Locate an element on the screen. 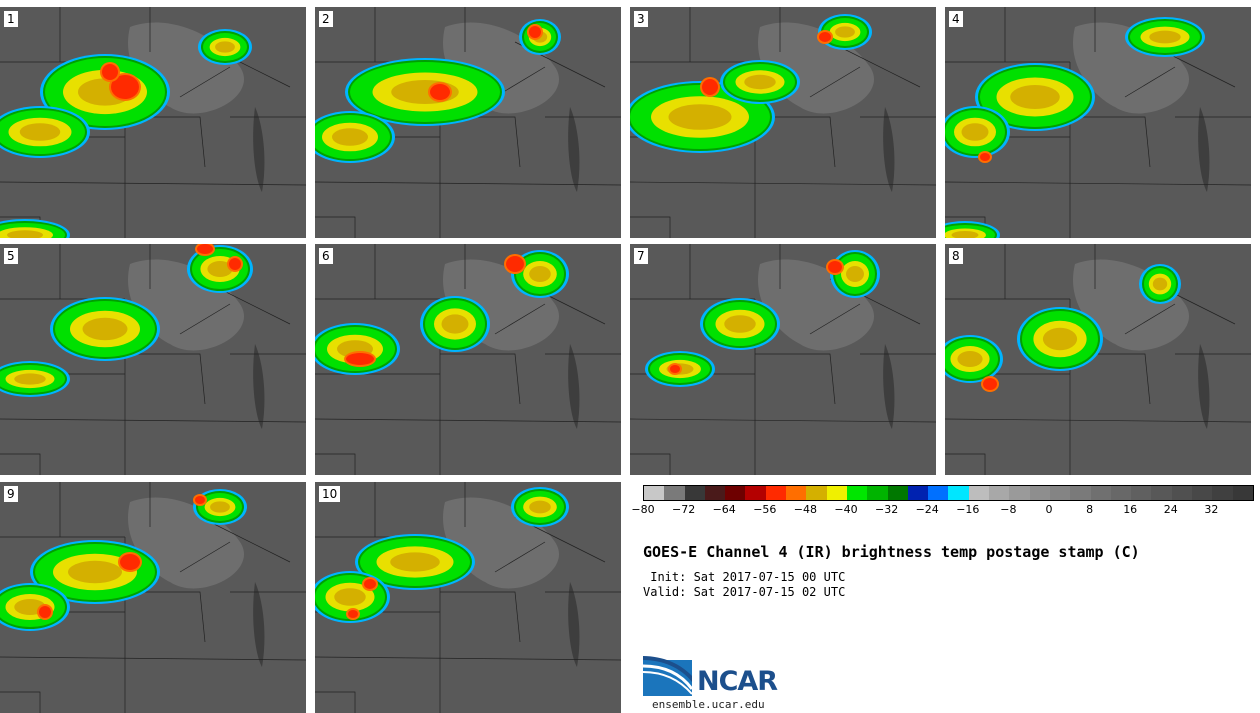 The width and height of the screenshot is (1260, 713). colorbar-tick: −64 is located at coordinates (724, 509).